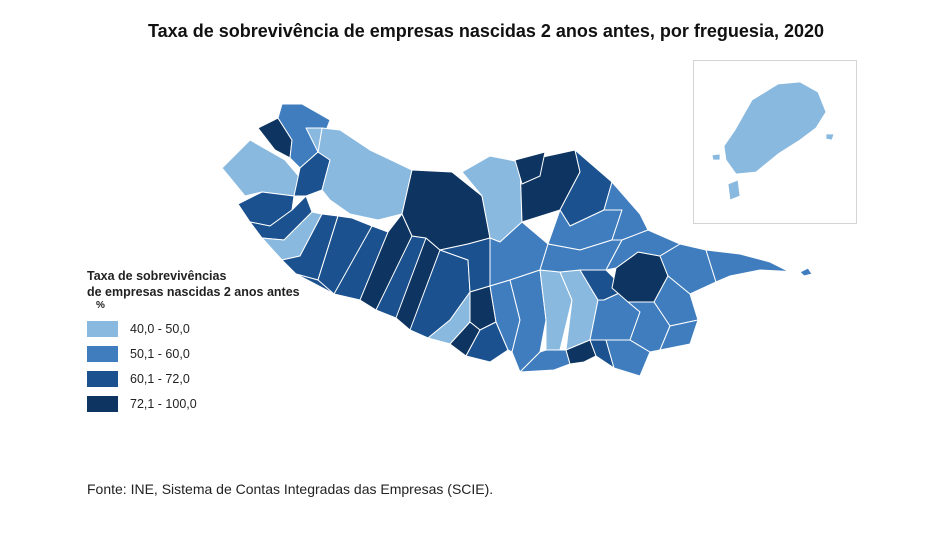  What do you see at coordinates (581, 352) in the screenshot?
I see `region-se` at bounding box center [581, 352].